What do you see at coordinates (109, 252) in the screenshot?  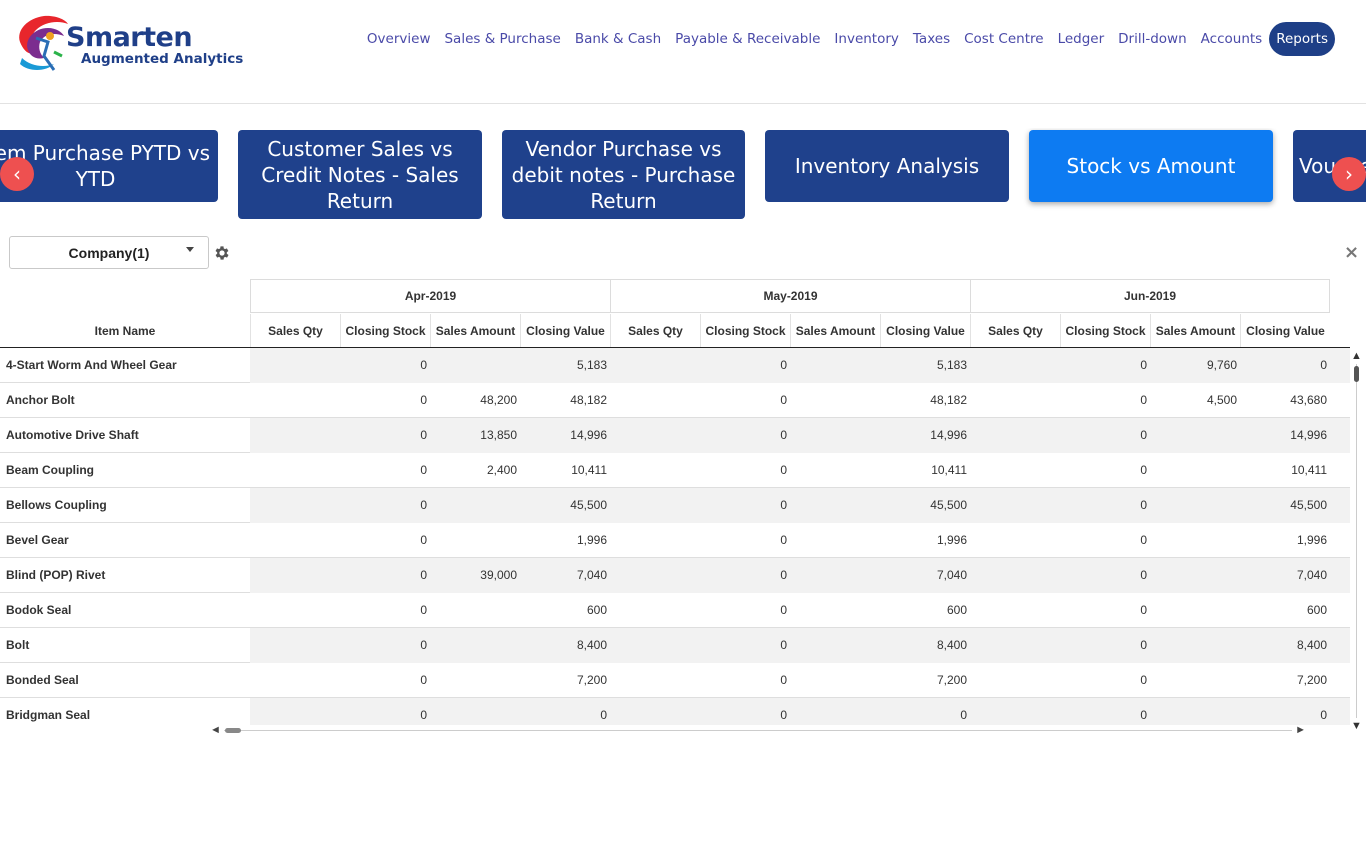 I see `company-filter-select: Company(1)` at bounding box center [109, 252].